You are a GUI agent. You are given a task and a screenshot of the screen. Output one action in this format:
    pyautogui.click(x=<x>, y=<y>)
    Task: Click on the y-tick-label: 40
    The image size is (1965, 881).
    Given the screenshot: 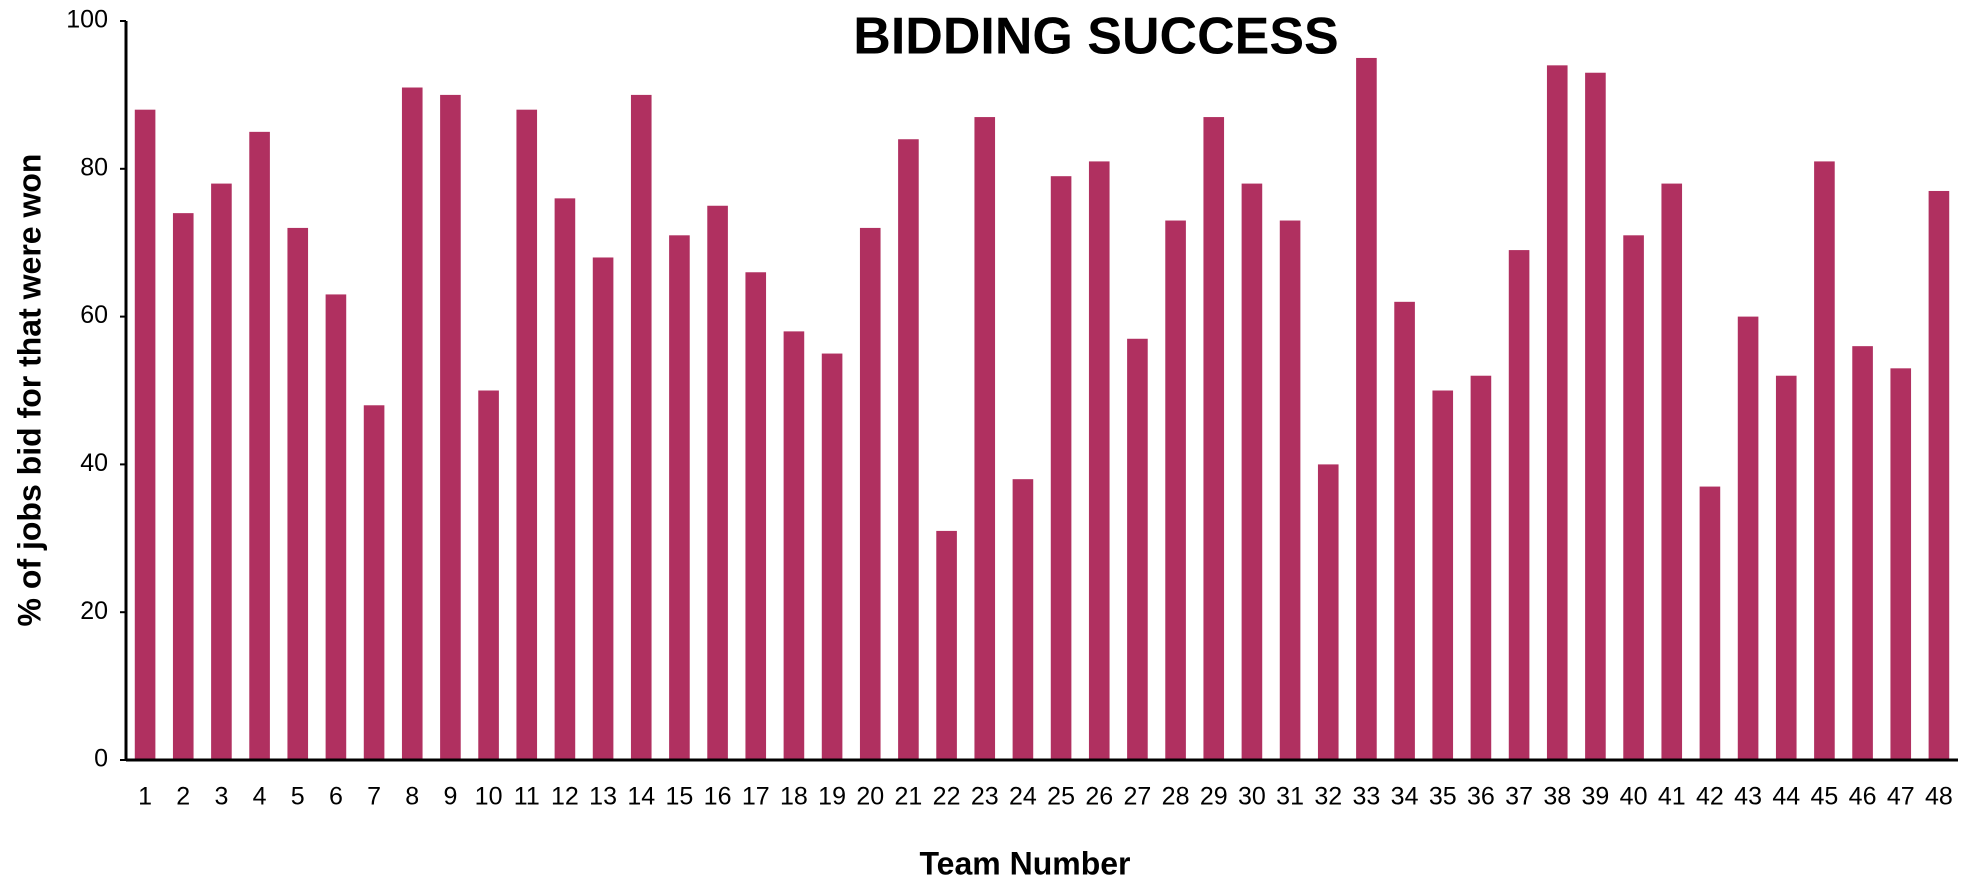 What is the action you would take?
    pyautogui.click(x=94, y=463)
    